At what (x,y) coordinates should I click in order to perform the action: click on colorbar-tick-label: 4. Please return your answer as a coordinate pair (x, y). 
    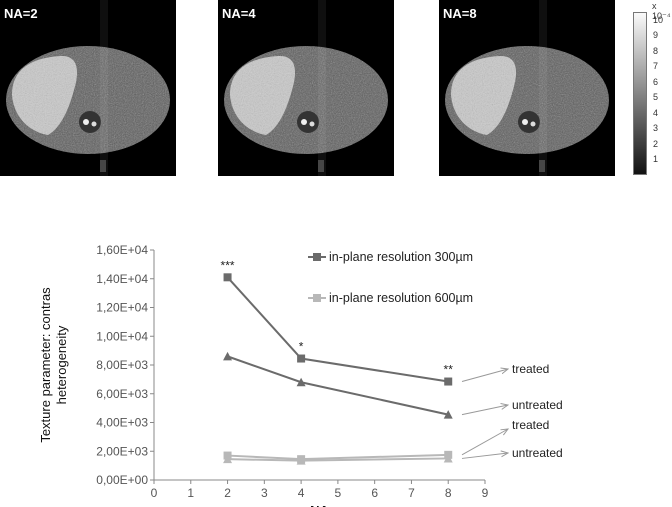
    Looking at the image, I should click on (656, 112).